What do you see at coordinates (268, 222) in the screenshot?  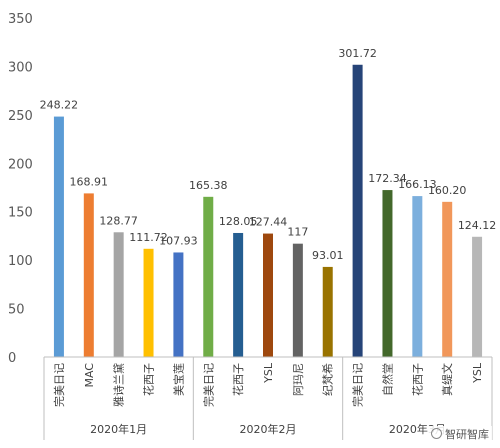 I see `data-label: 127.44` at bounding box center [268, 222].